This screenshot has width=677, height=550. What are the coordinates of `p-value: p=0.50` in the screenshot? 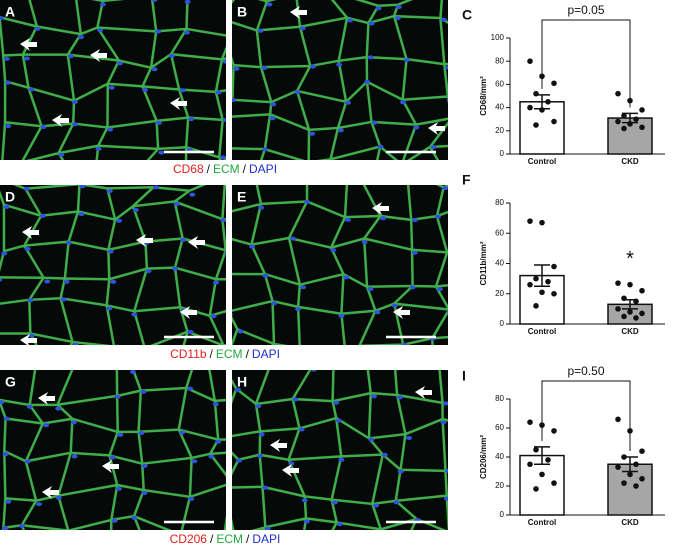 It's located at (585, 371).